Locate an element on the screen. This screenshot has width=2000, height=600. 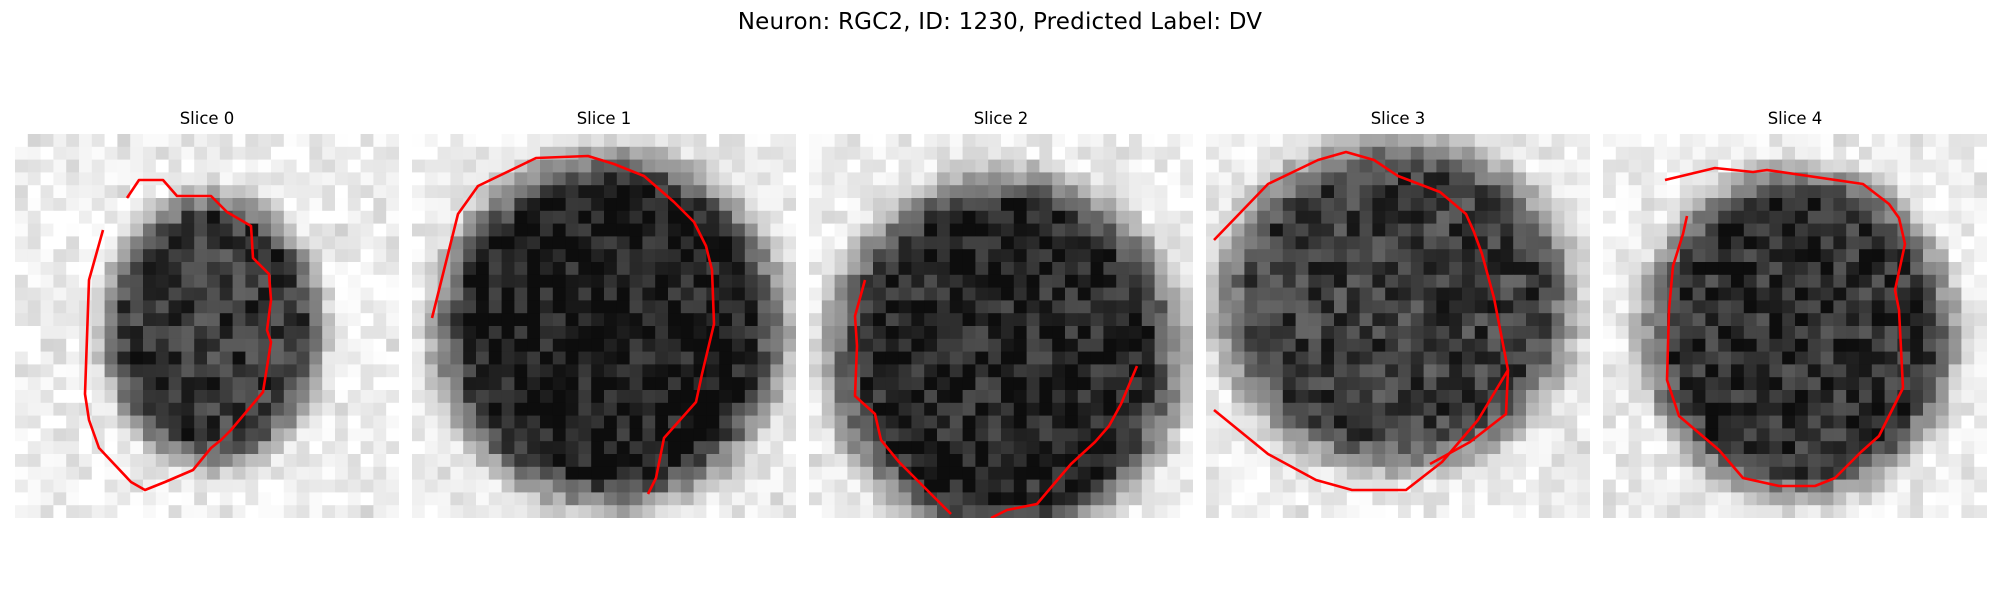
slice-panel-0: Slice 0 is located at coordinates (207, 312).